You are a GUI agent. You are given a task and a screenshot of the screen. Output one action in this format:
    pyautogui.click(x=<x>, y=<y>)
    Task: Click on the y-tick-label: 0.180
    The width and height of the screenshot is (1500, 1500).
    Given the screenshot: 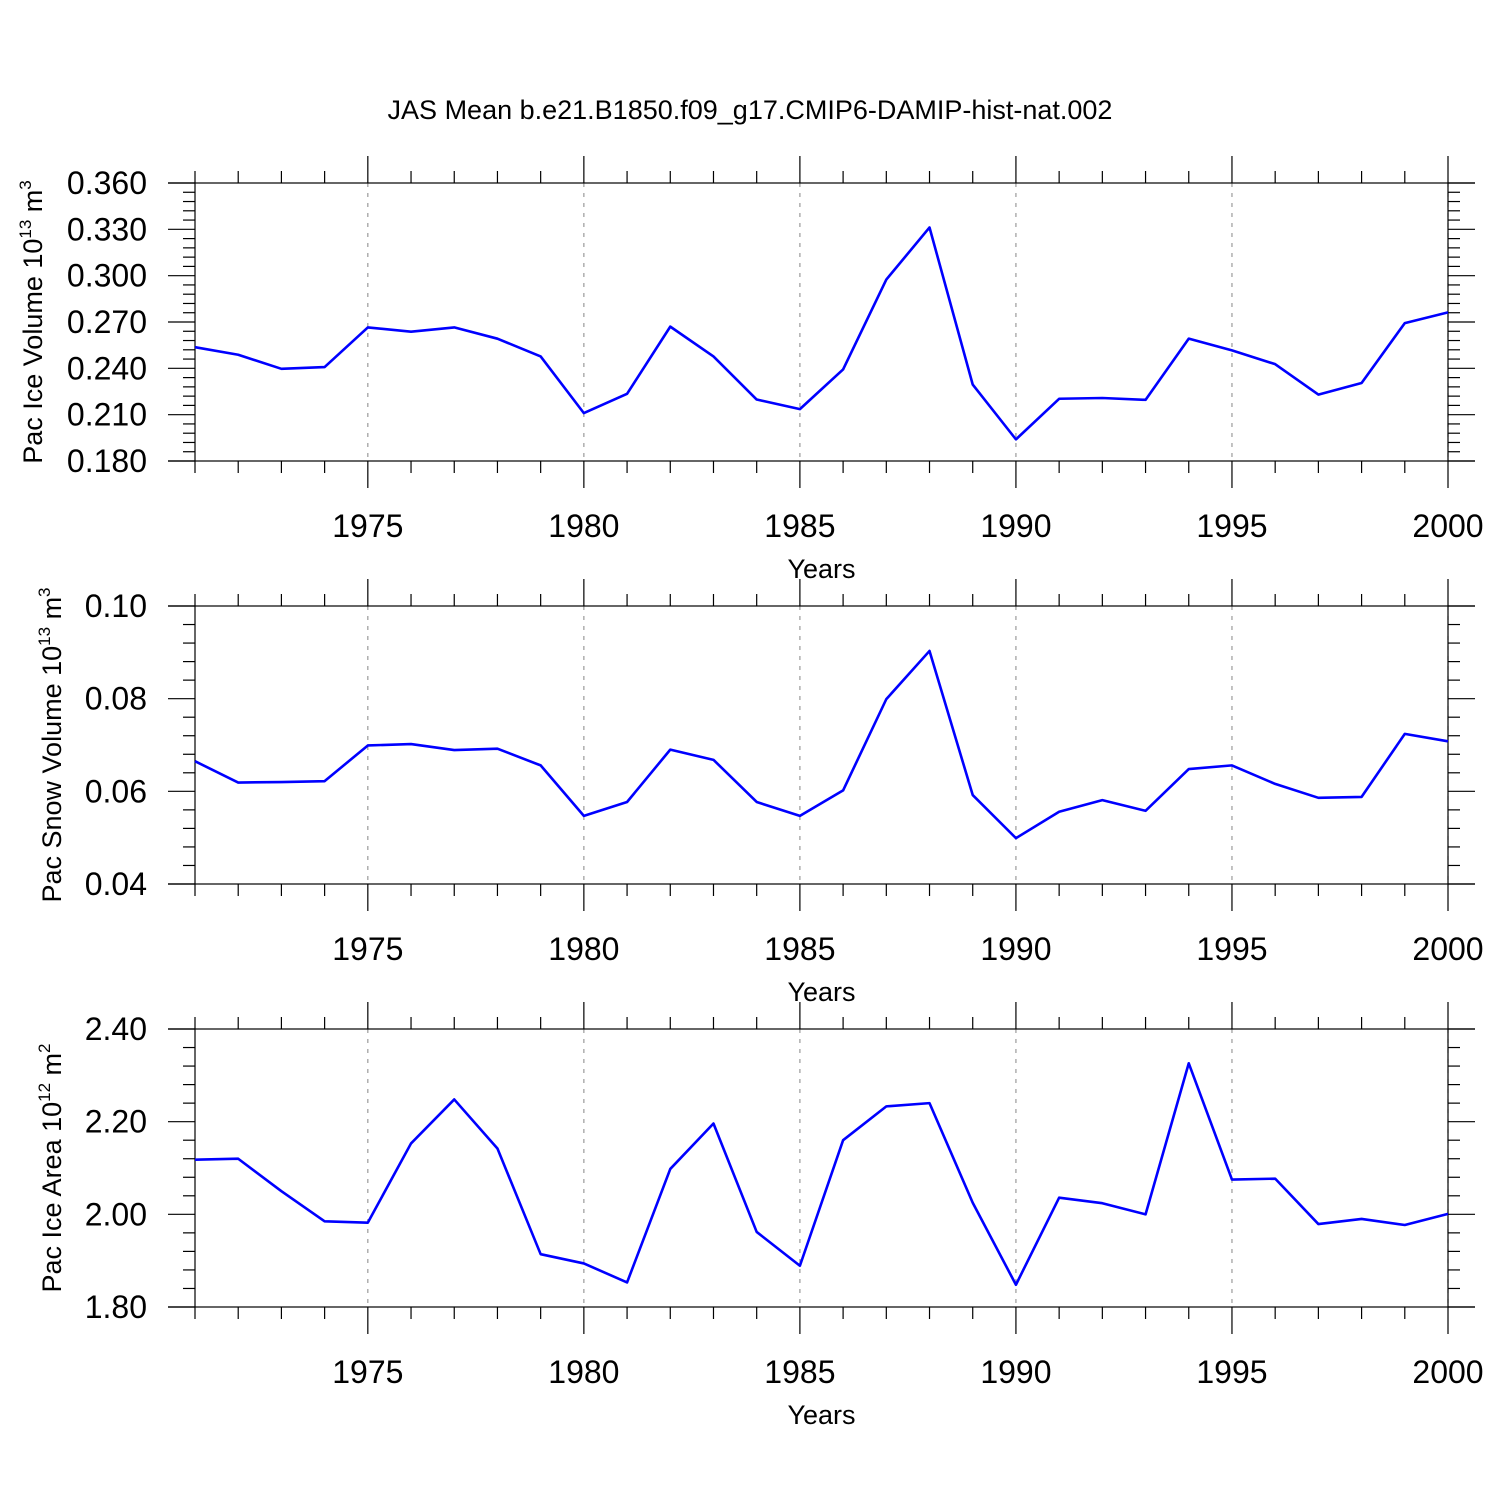 What is the action you would take?
    pyautogui.click(x=107, y=461)
    